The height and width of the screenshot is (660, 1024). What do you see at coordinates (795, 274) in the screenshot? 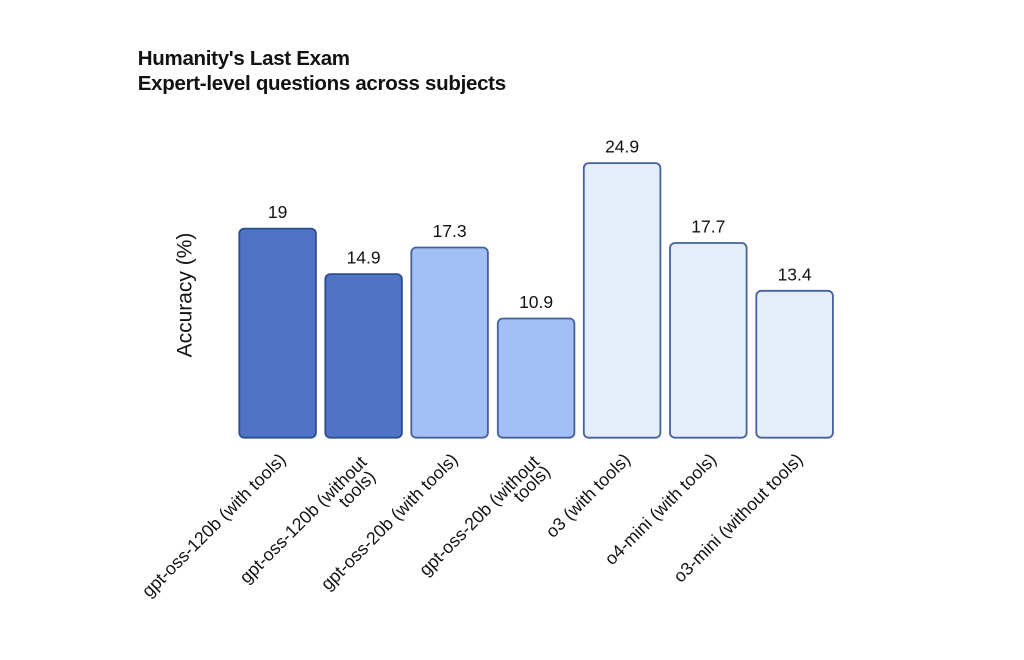
I see `svg-text: 13.4` at bounding box center [795, 274].